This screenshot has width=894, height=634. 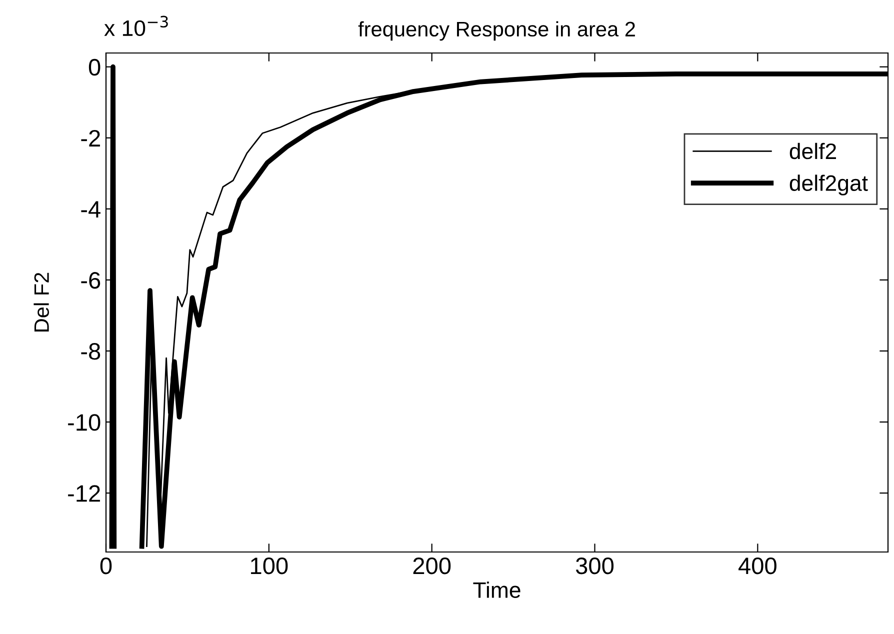 I want to click on text: x 10$^{−3}$, so click(x=136, y=26).